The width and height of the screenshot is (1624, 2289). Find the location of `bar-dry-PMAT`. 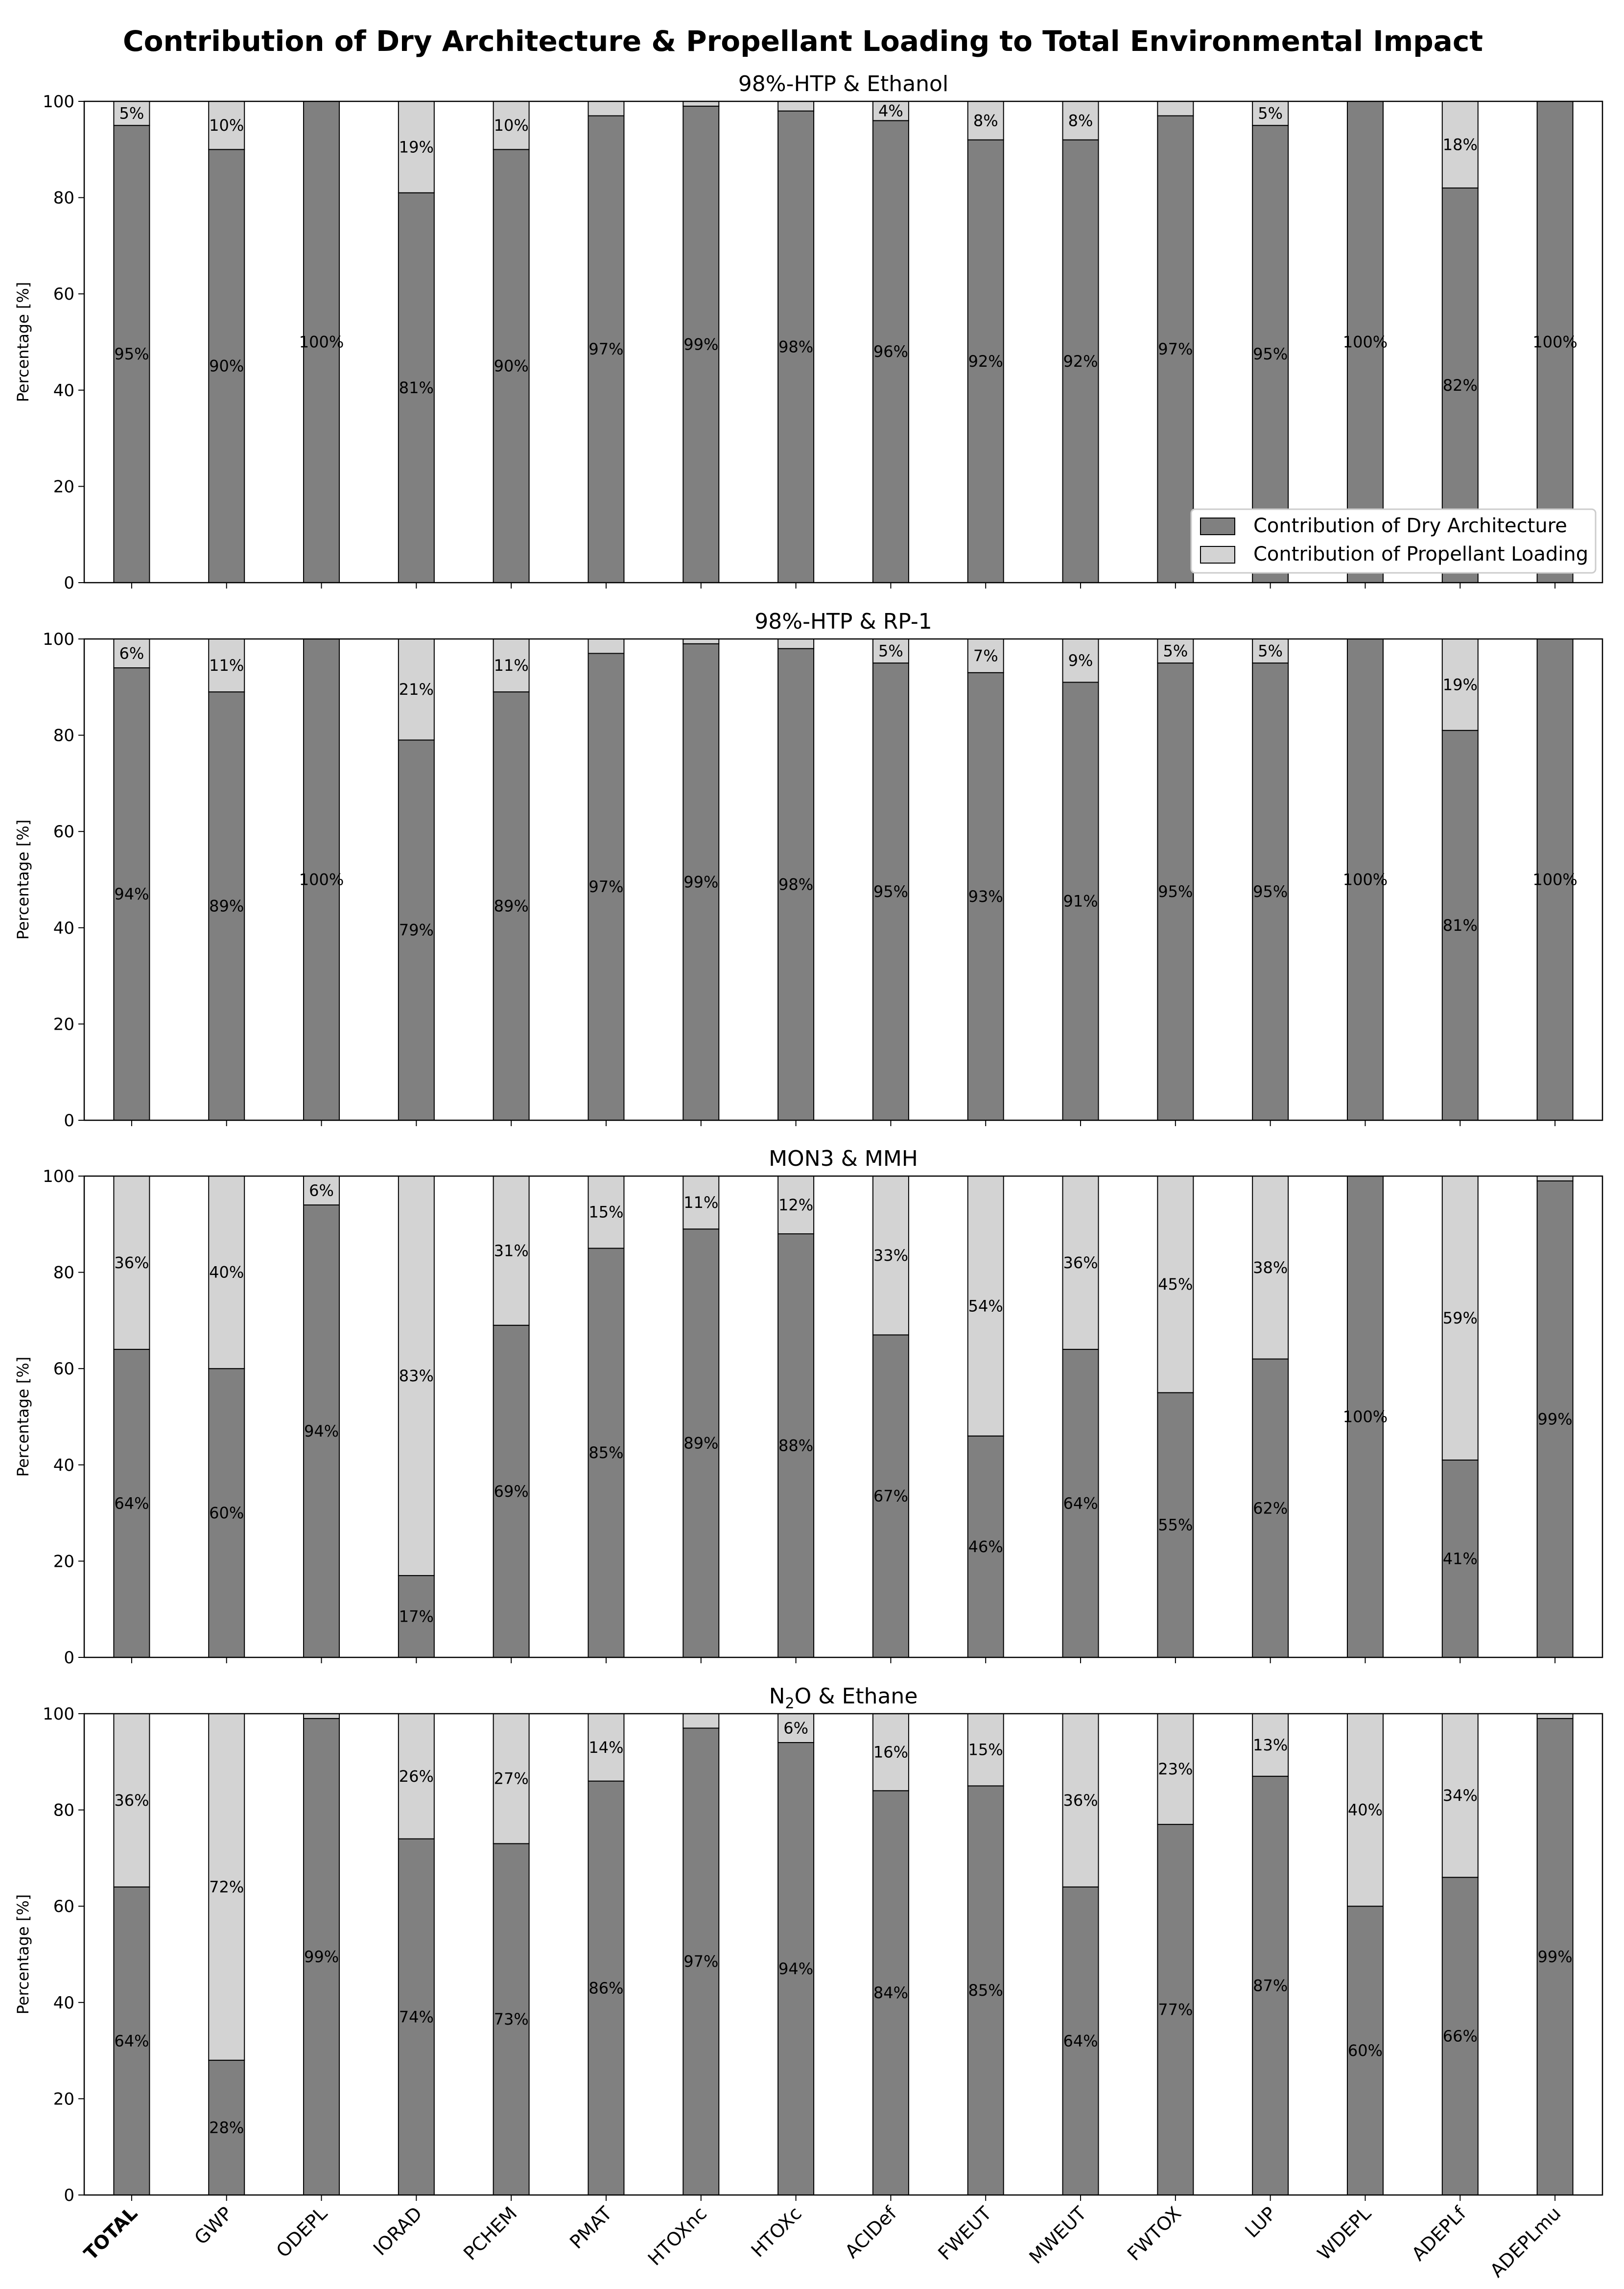

bar-dry-PMAT is located at coordinates (606, 349).